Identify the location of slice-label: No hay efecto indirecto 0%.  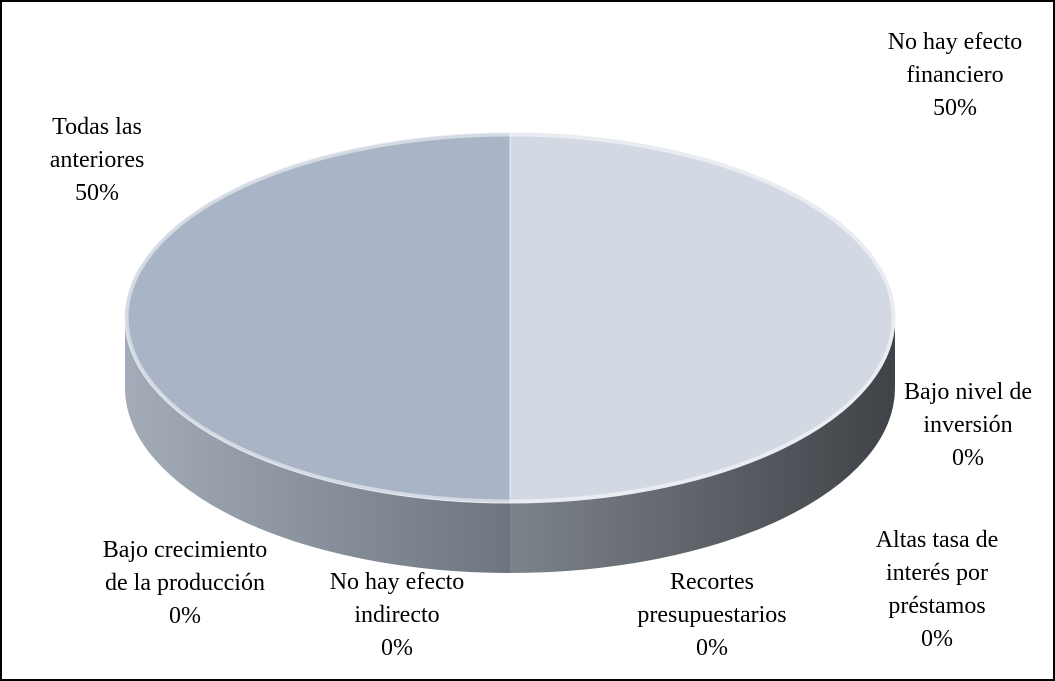
(397, 615).